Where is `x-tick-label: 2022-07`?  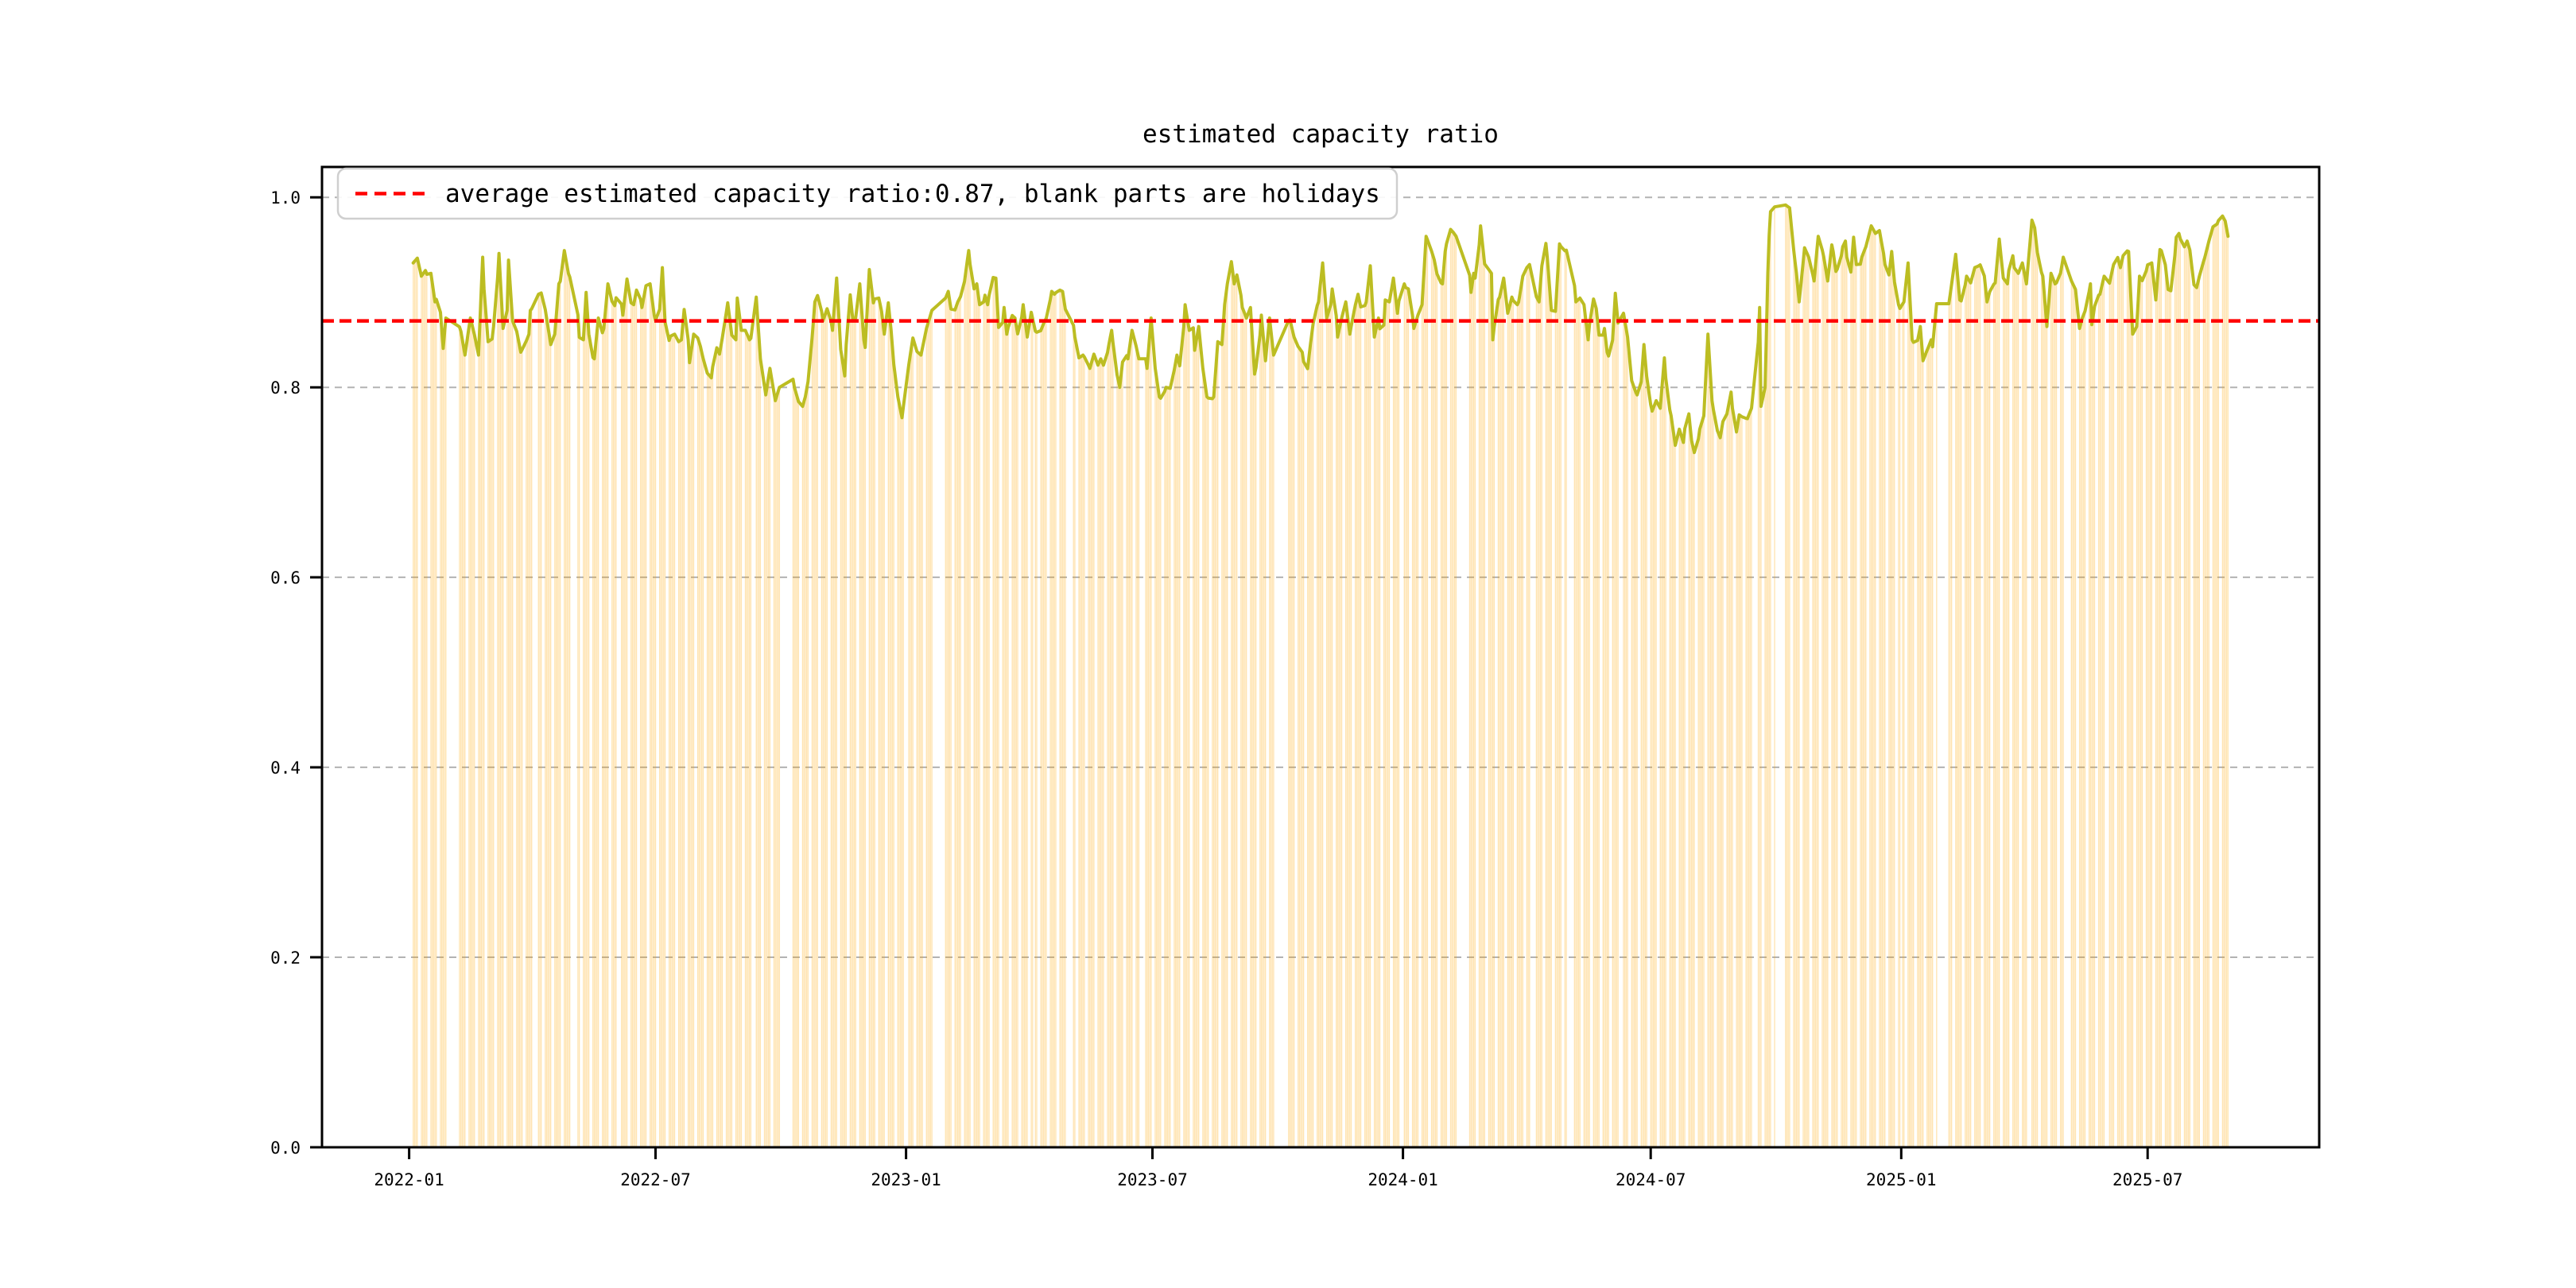
x-tick-label: 2022-07 is located at coordinates (655, 1179).